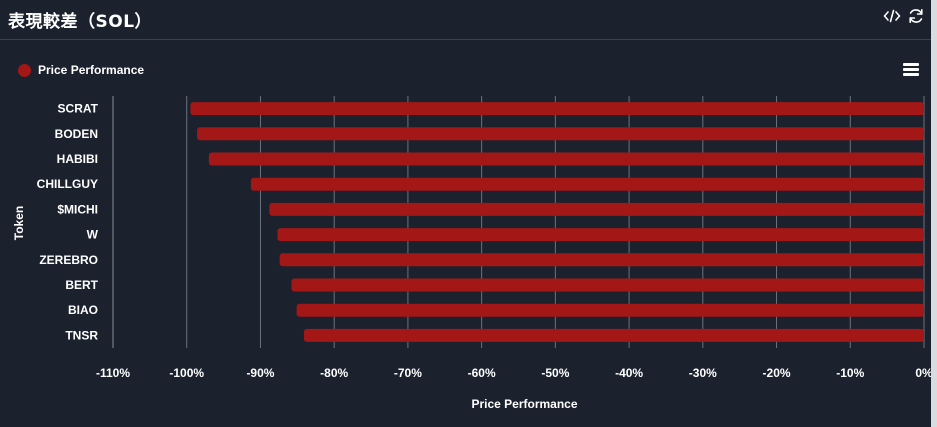  Describe the element at coordinates (78, 109) in the screenshot. I see `y-tick-label: SCRAT` at that location.